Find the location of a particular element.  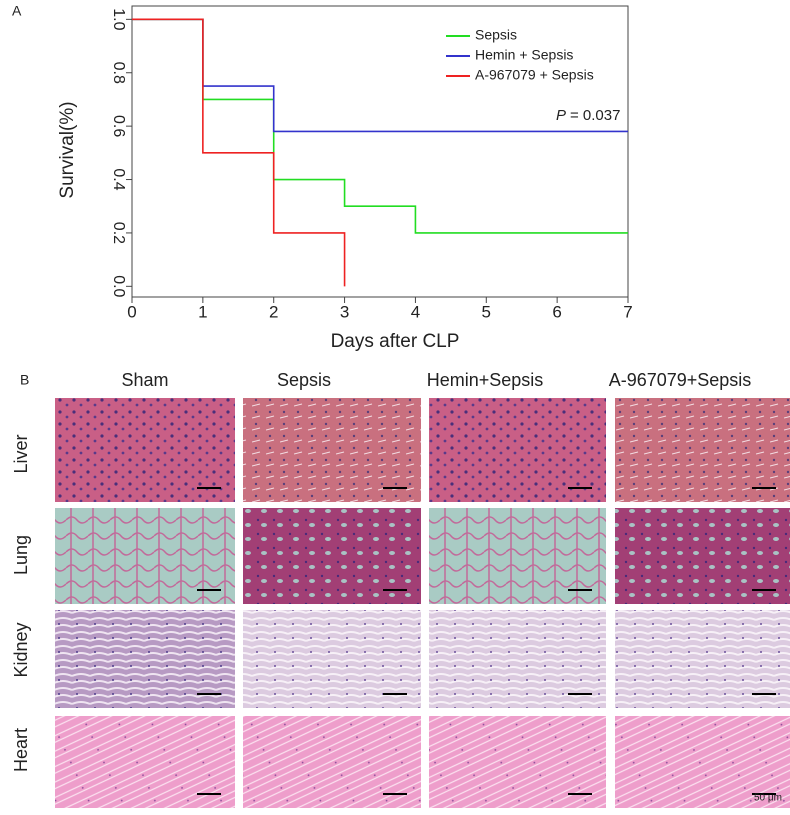

row-label: Liver is located at coordinates (21, 453).